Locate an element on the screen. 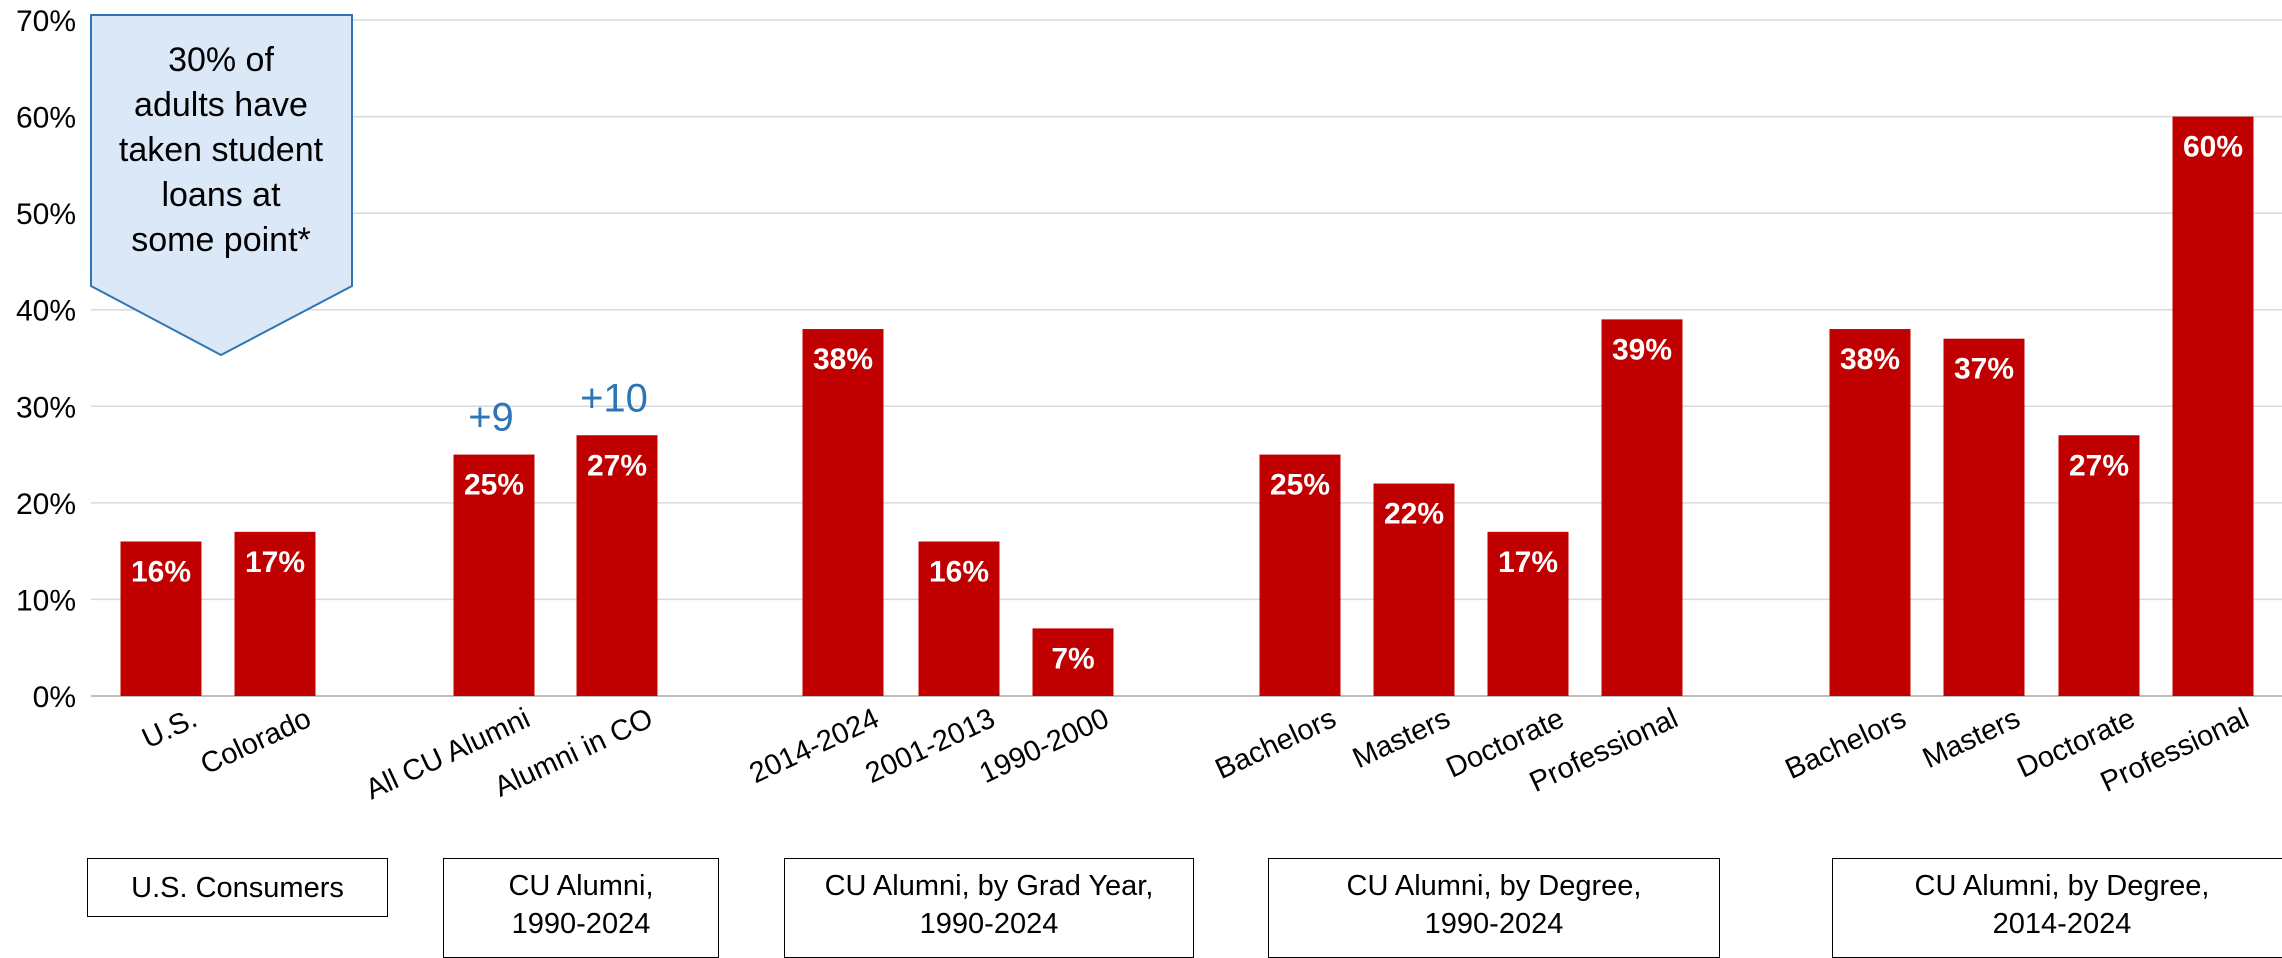 This screenshot has height=958, width=2282. group-label-us-consumers: U.S. Consumers is located at coordinates (237, 887).